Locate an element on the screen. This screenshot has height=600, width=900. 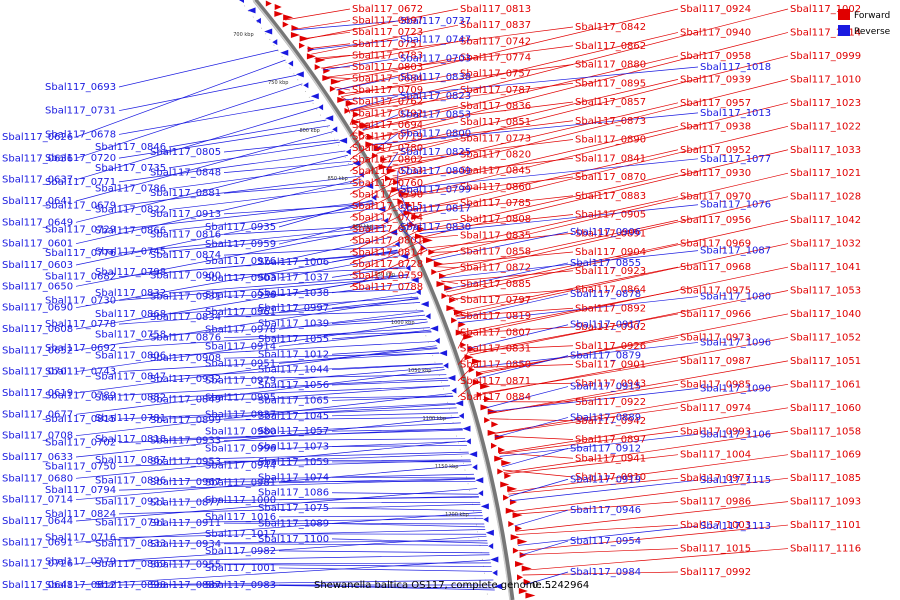
gene-label: Sbal117_0682 is located at coordinates (80, 277).